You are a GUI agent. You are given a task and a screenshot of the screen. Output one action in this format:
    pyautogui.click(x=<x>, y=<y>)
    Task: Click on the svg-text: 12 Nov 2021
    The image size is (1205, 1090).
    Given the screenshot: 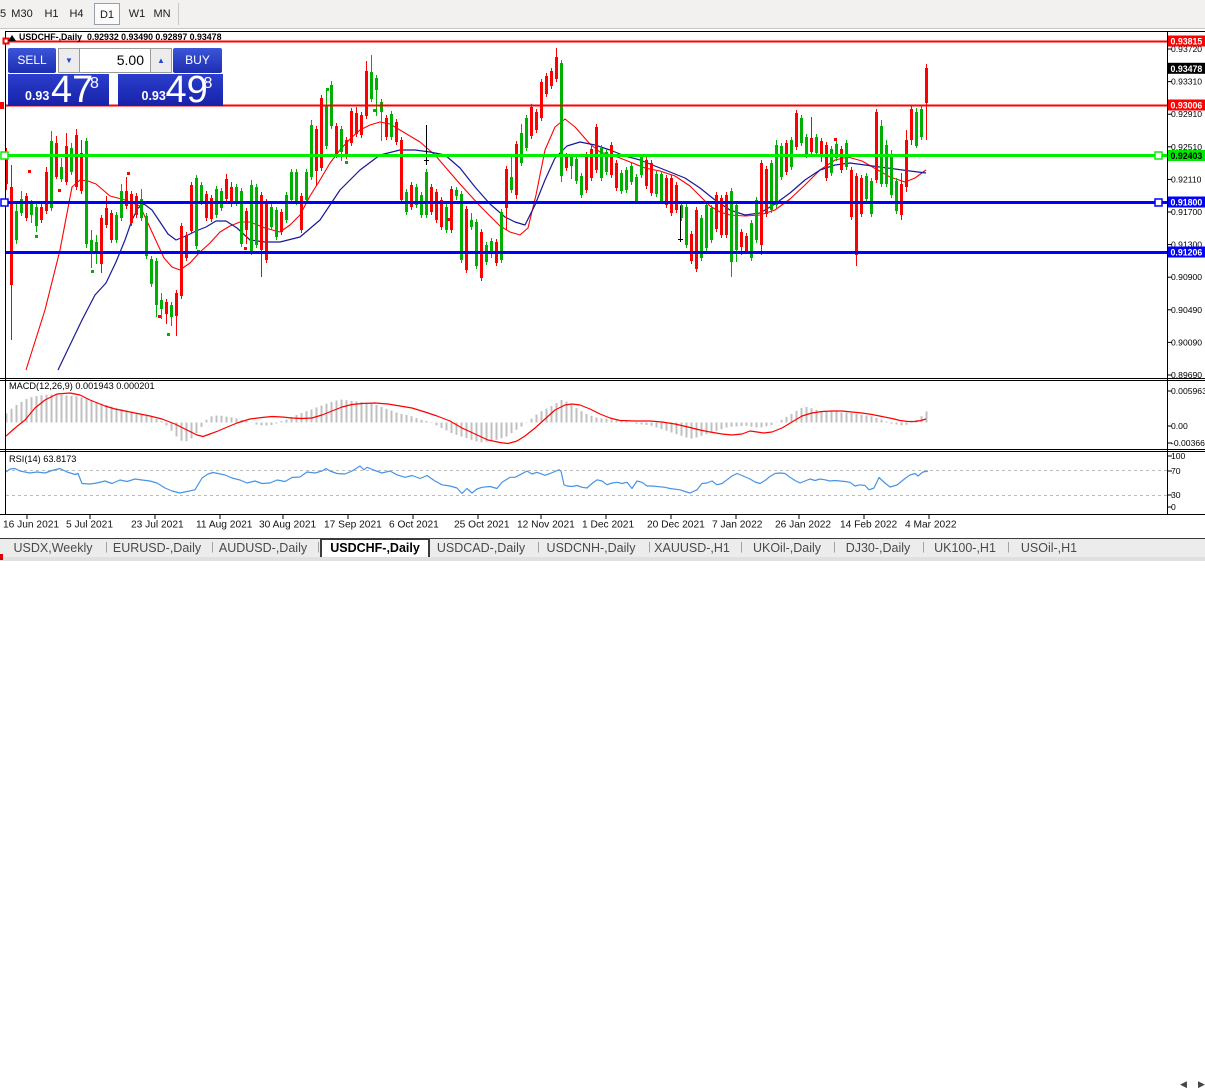 What is the action you would take?
    pyautogui.click(x=546, y=525)
    